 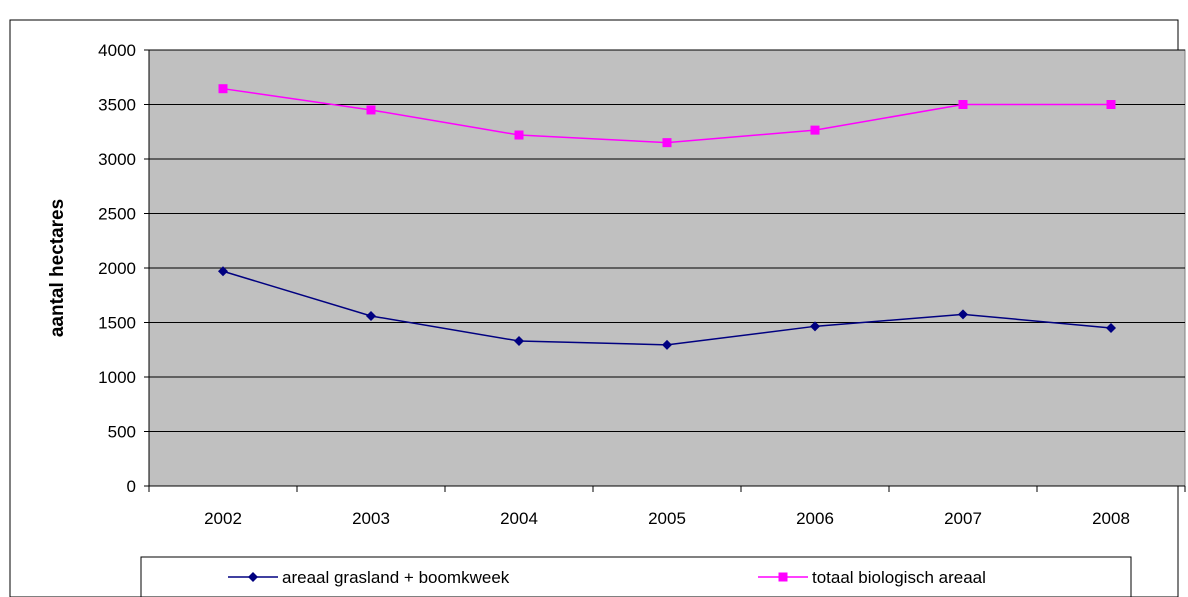 What do you see at coordinates (667, 507) in the screenshot?
I see `x-tick-labels: 2002 2003 2004 2005 2006 2007 2008` at bounding box center [667, 507].